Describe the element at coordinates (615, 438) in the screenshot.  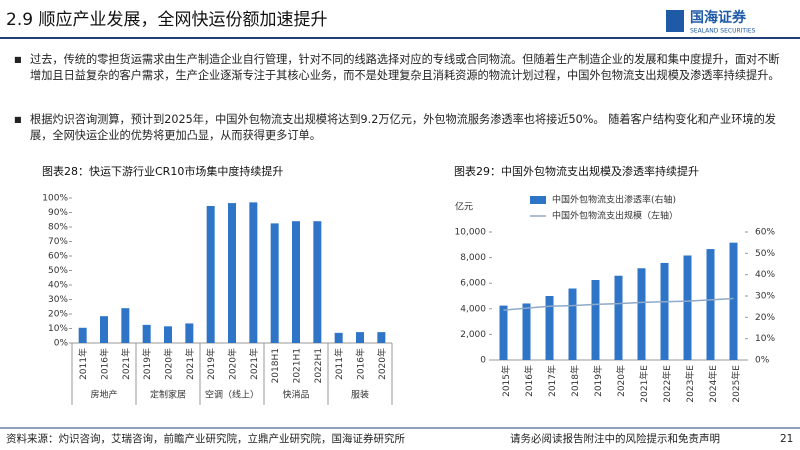
I see `disclaimer: 请务必阅读报告附注中的风险提示和免责声明` at that location.